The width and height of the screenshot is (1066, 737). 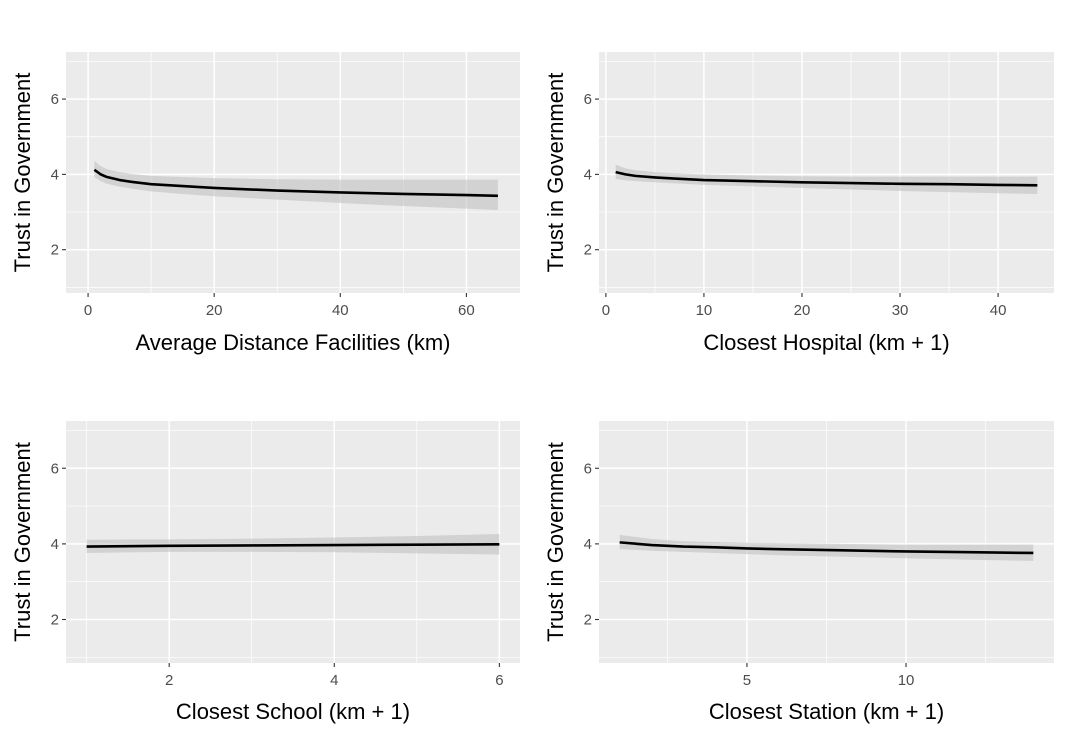 What do you see at coordinates (826, 342) in the screenshot?
I see `x-axis-title: Closest Hospital (km + 1)` at bounding box center [826, 342].